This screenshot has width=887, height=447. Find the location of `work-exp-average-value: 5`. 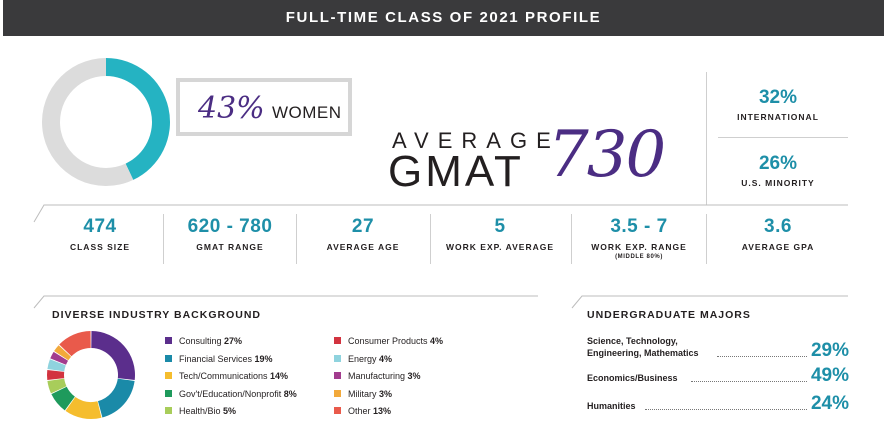

work-exp-average-value: 5 is located at coordinates (500, 226).